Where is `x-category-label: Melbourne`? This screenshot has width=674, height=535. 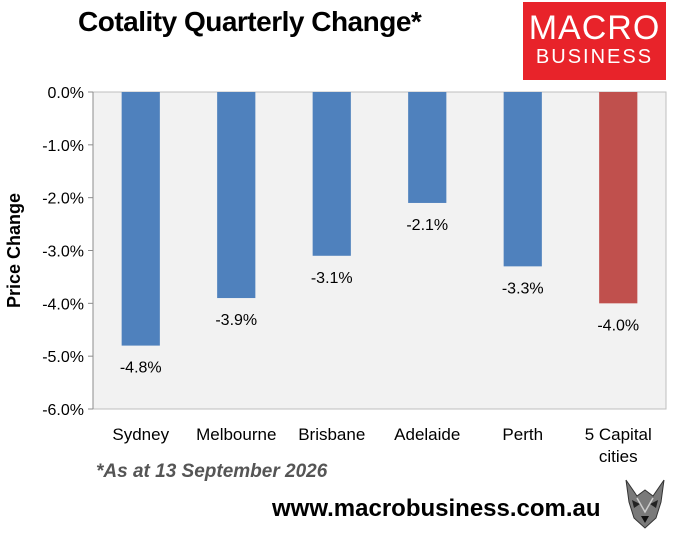 x-category-label: Melbourne is located at coordinates (236, 434).